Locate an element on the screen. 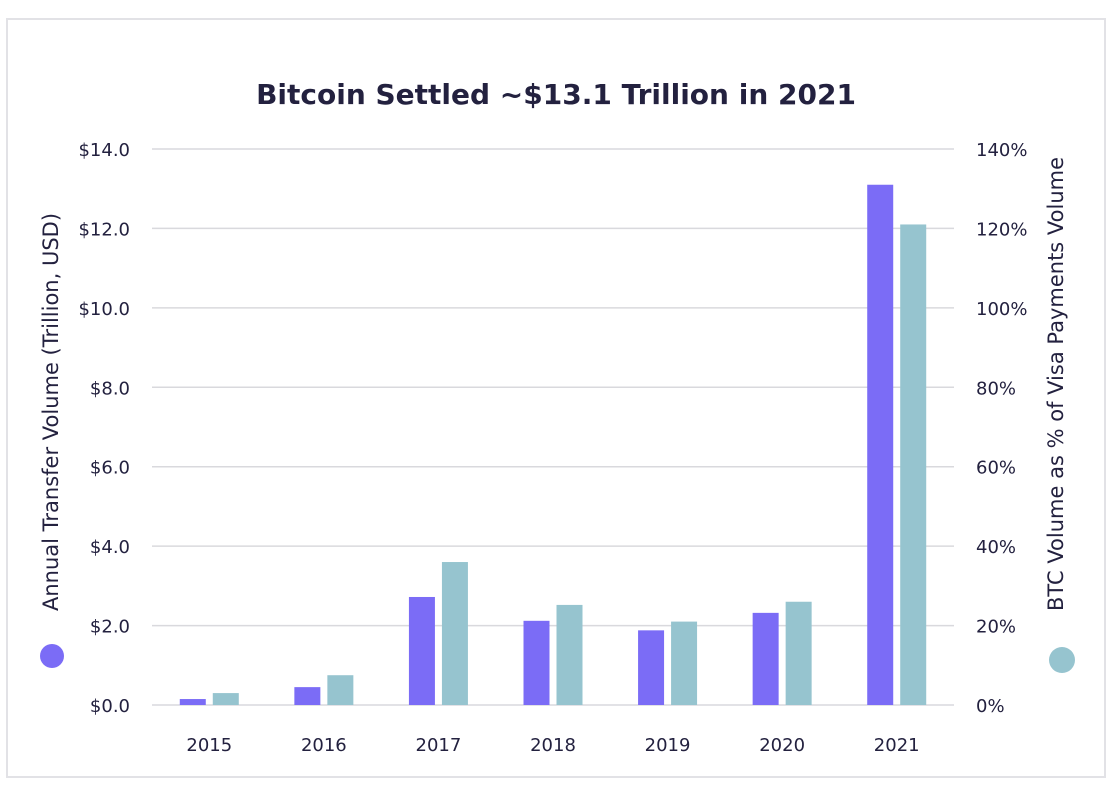  legend-marker-transfer-volume is located at coordinates (52, 656).